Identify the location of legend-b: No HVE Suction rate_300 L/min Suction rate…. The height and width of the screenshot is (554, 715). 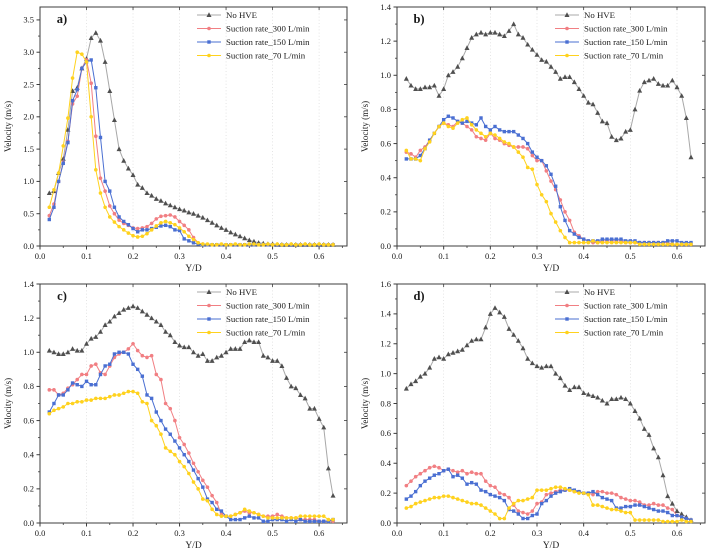
(611, 35).